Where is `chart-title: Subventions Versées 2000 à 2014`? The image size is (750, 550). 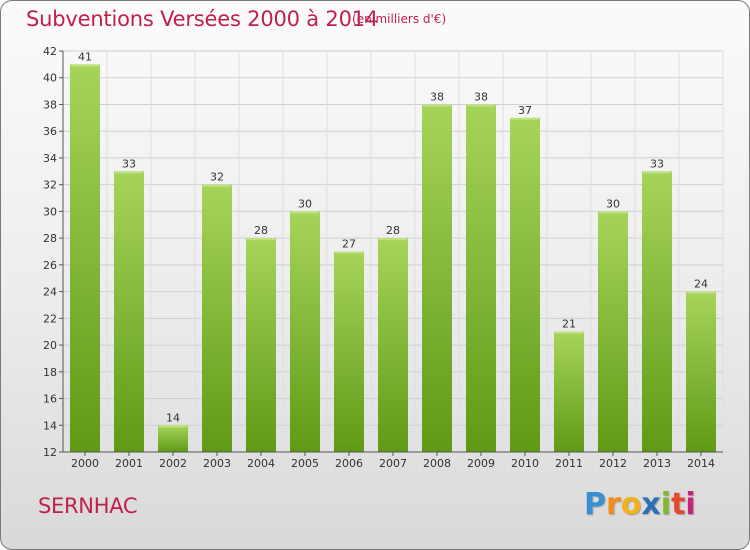
chart-title: Subventions Versées 2000 à 2014 is located at coordinates (202, 19).